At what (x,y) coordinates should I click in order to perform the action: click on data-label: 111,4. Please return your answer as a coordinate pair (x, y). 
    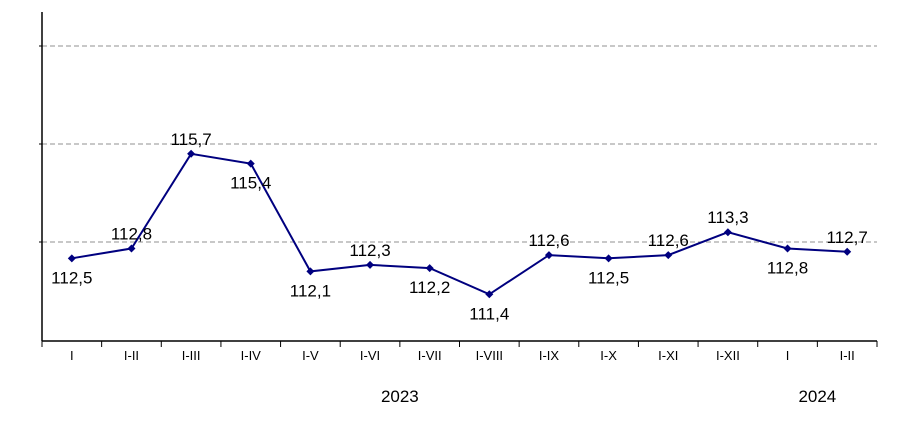
    Looking at the image, I should click on (489, 313).